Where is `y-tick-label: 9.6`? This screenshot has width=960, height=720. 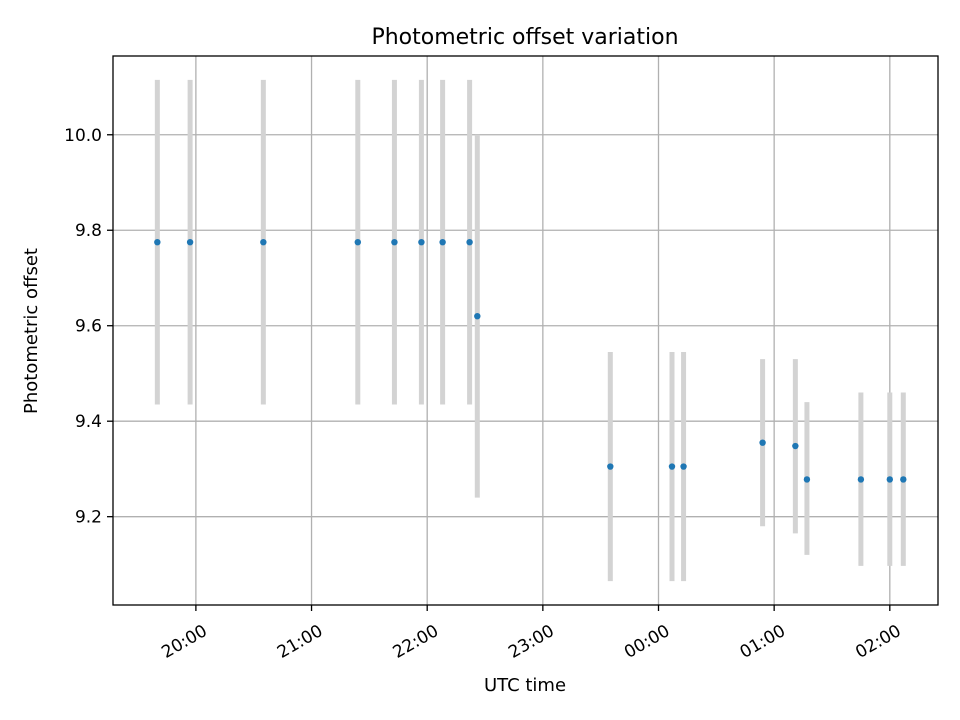 y-tick-label: 9.6 is located at coordinates (88, 327).